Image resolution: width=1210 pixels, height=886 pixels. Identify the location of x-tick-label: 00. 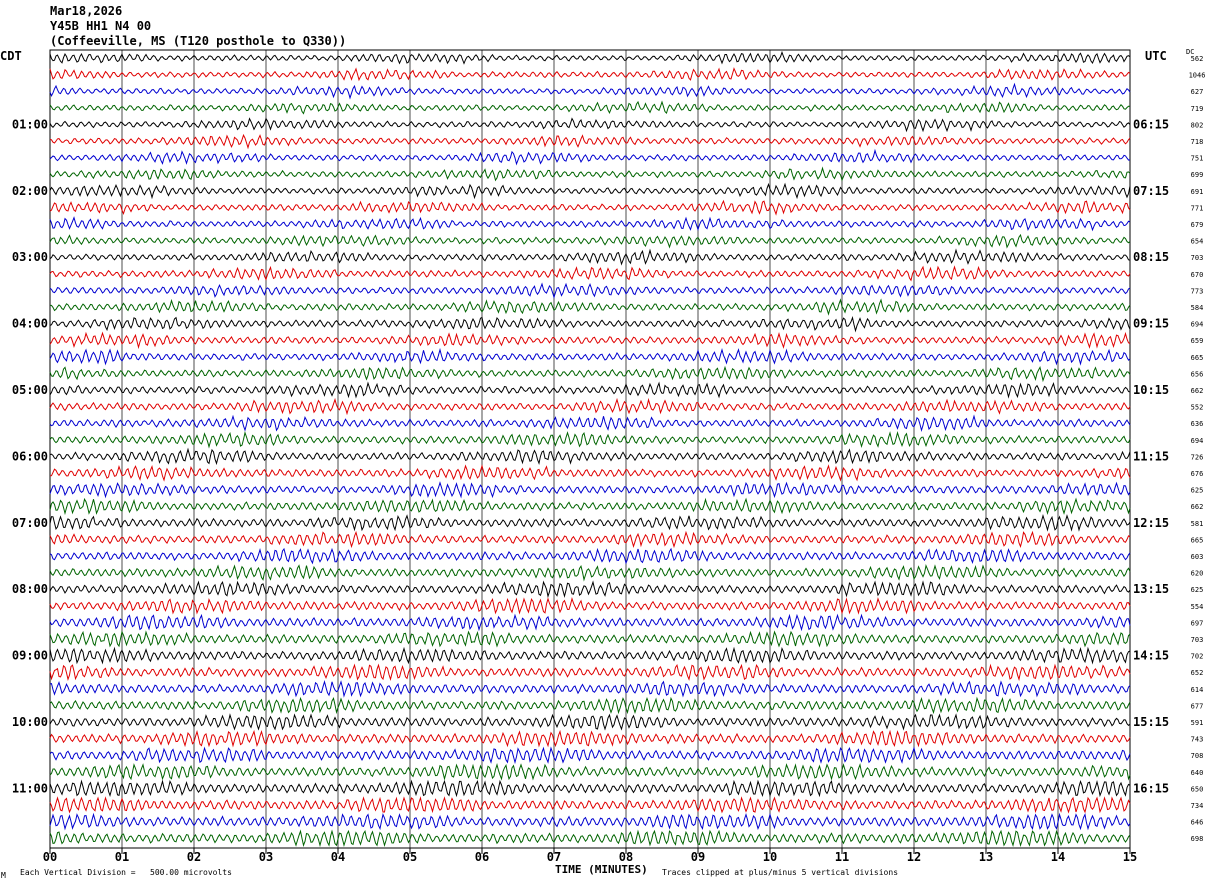
(50, 857).